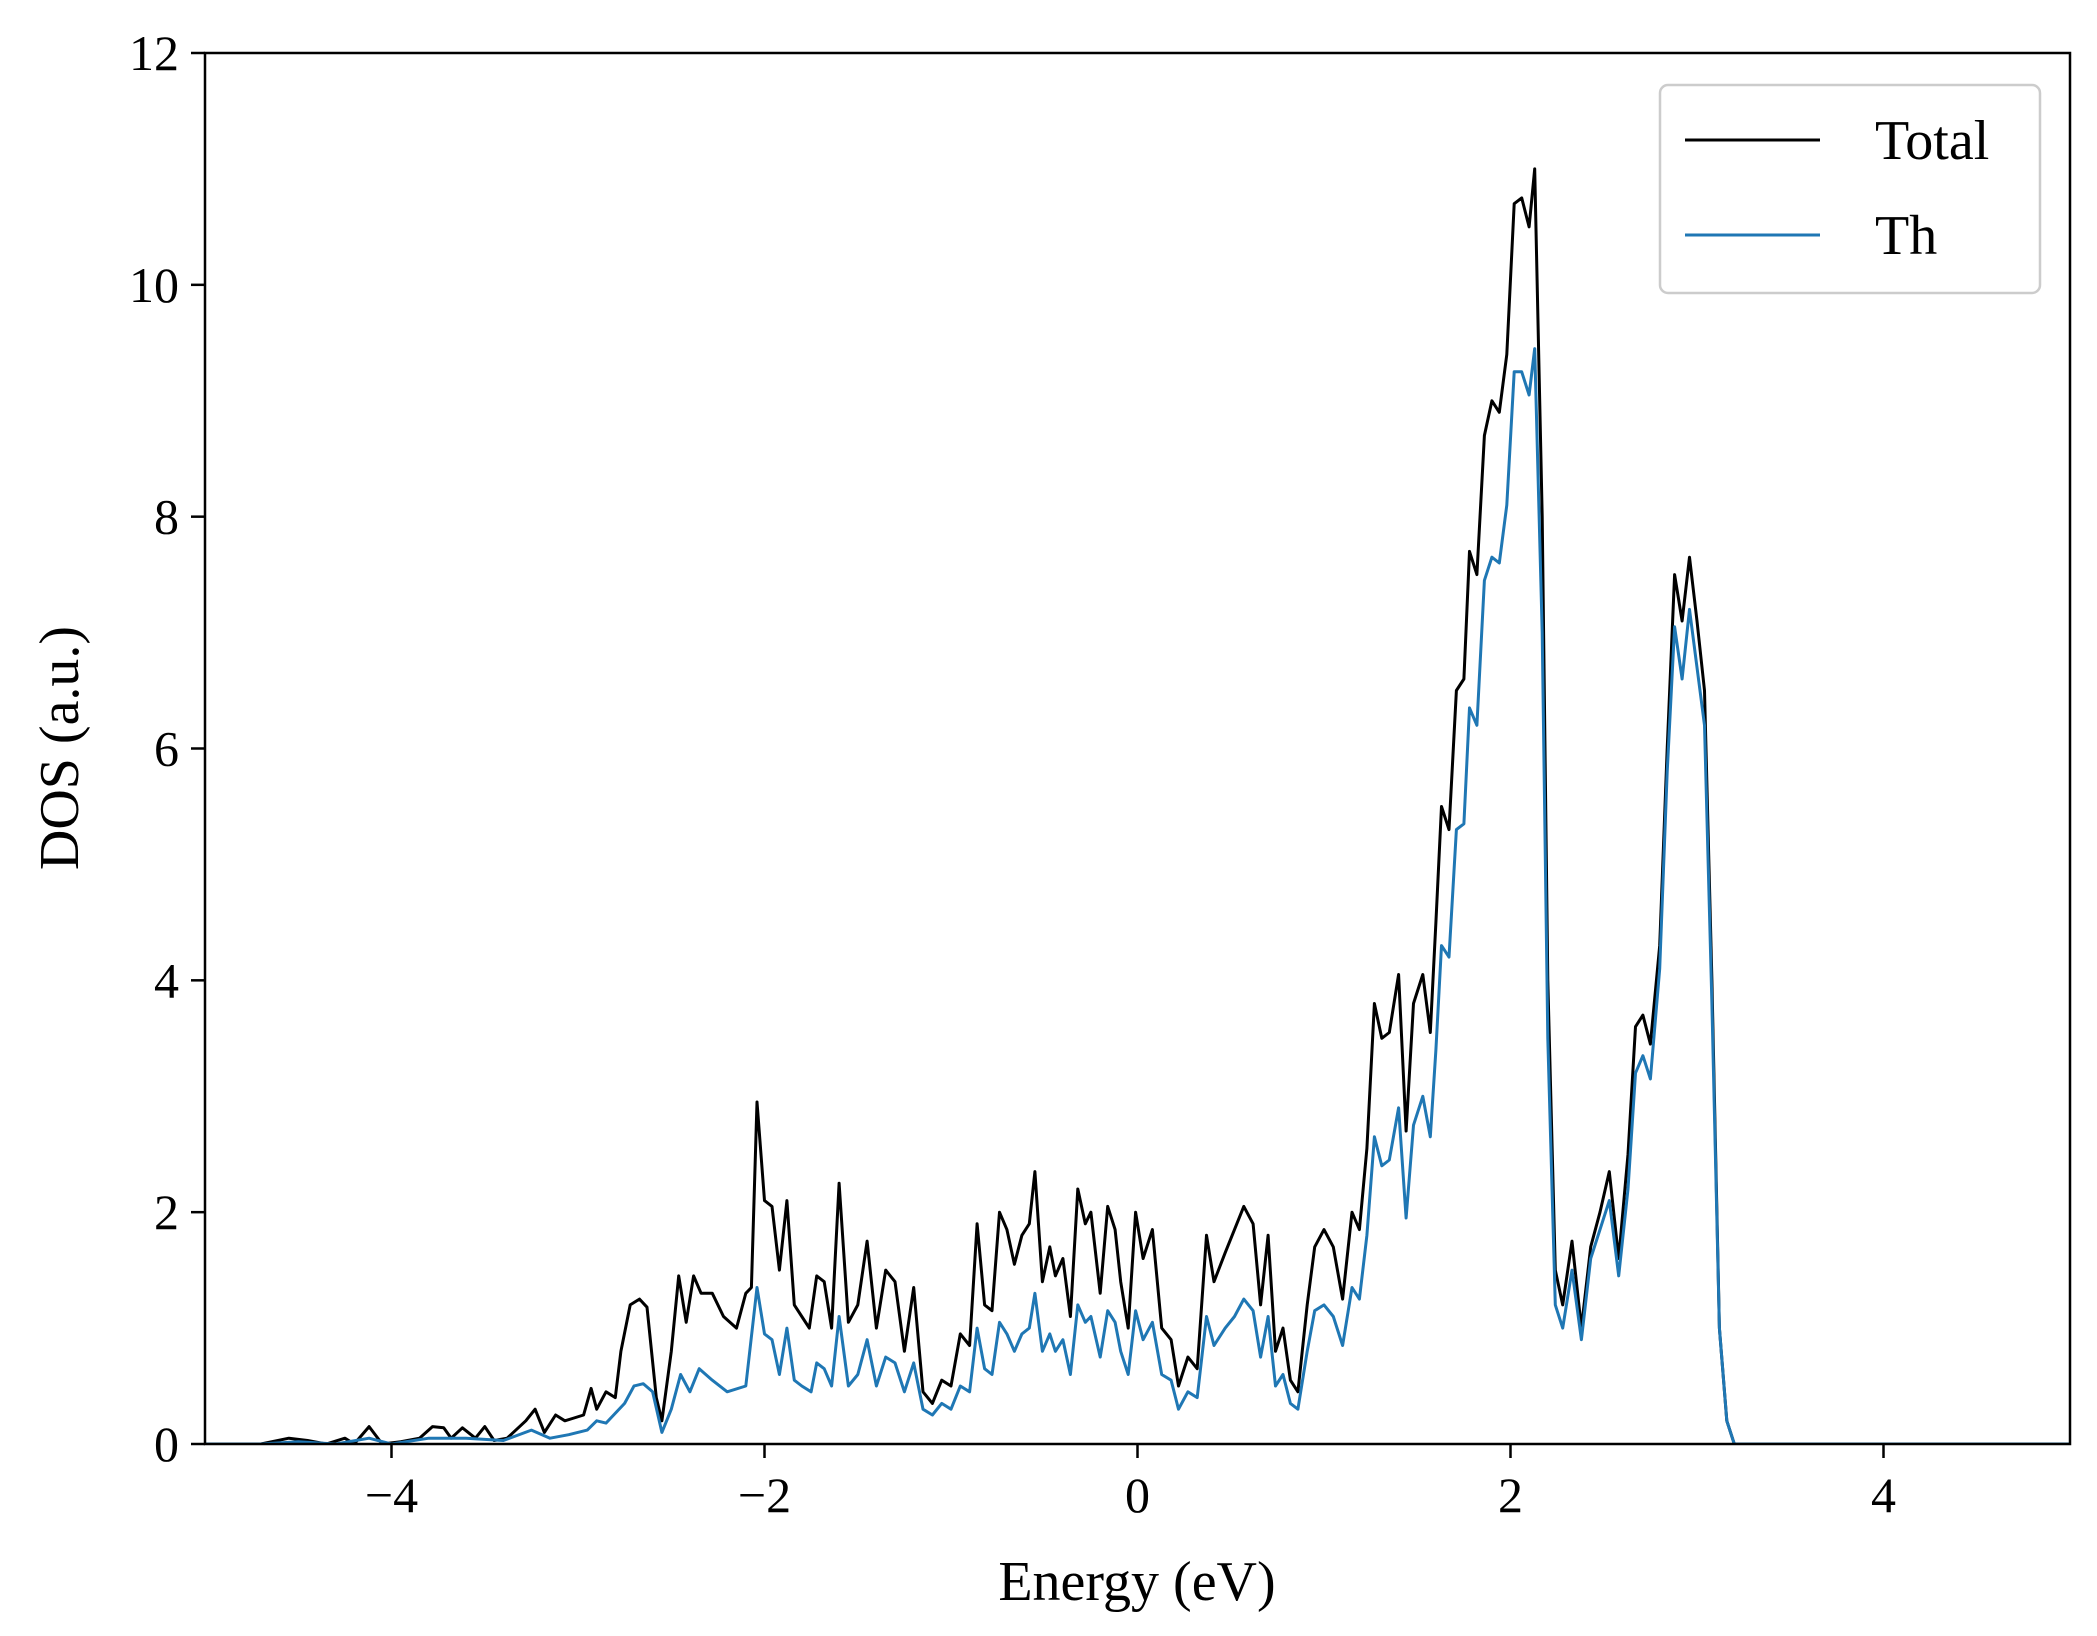 The image size is (2097, 1636). Describe the element at coordinates (154, 53) in the screenshot. I see `y-tick-label: 12` at that location.